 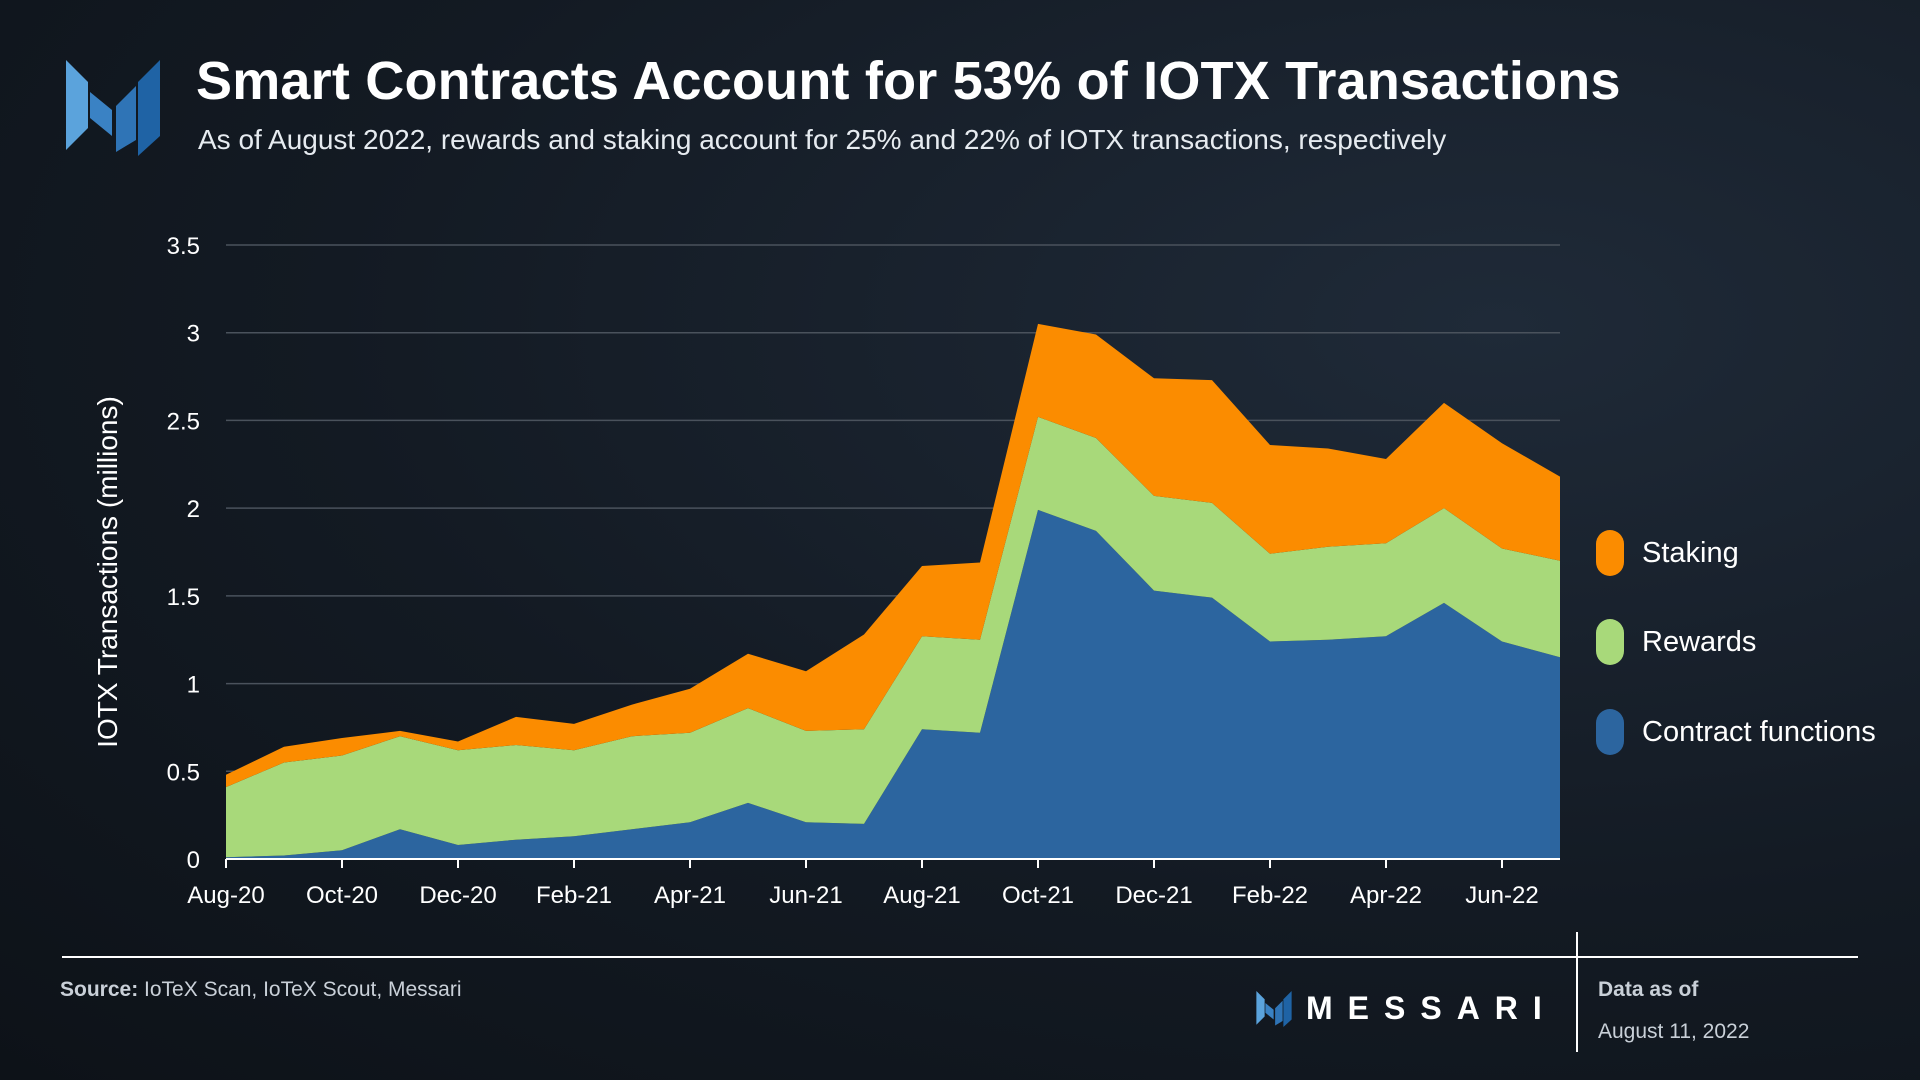 What do you see at coordinates (574, 895) in the screenshot?
I see `x-tick-label: Feb-21` at bounding box center [574, 895].